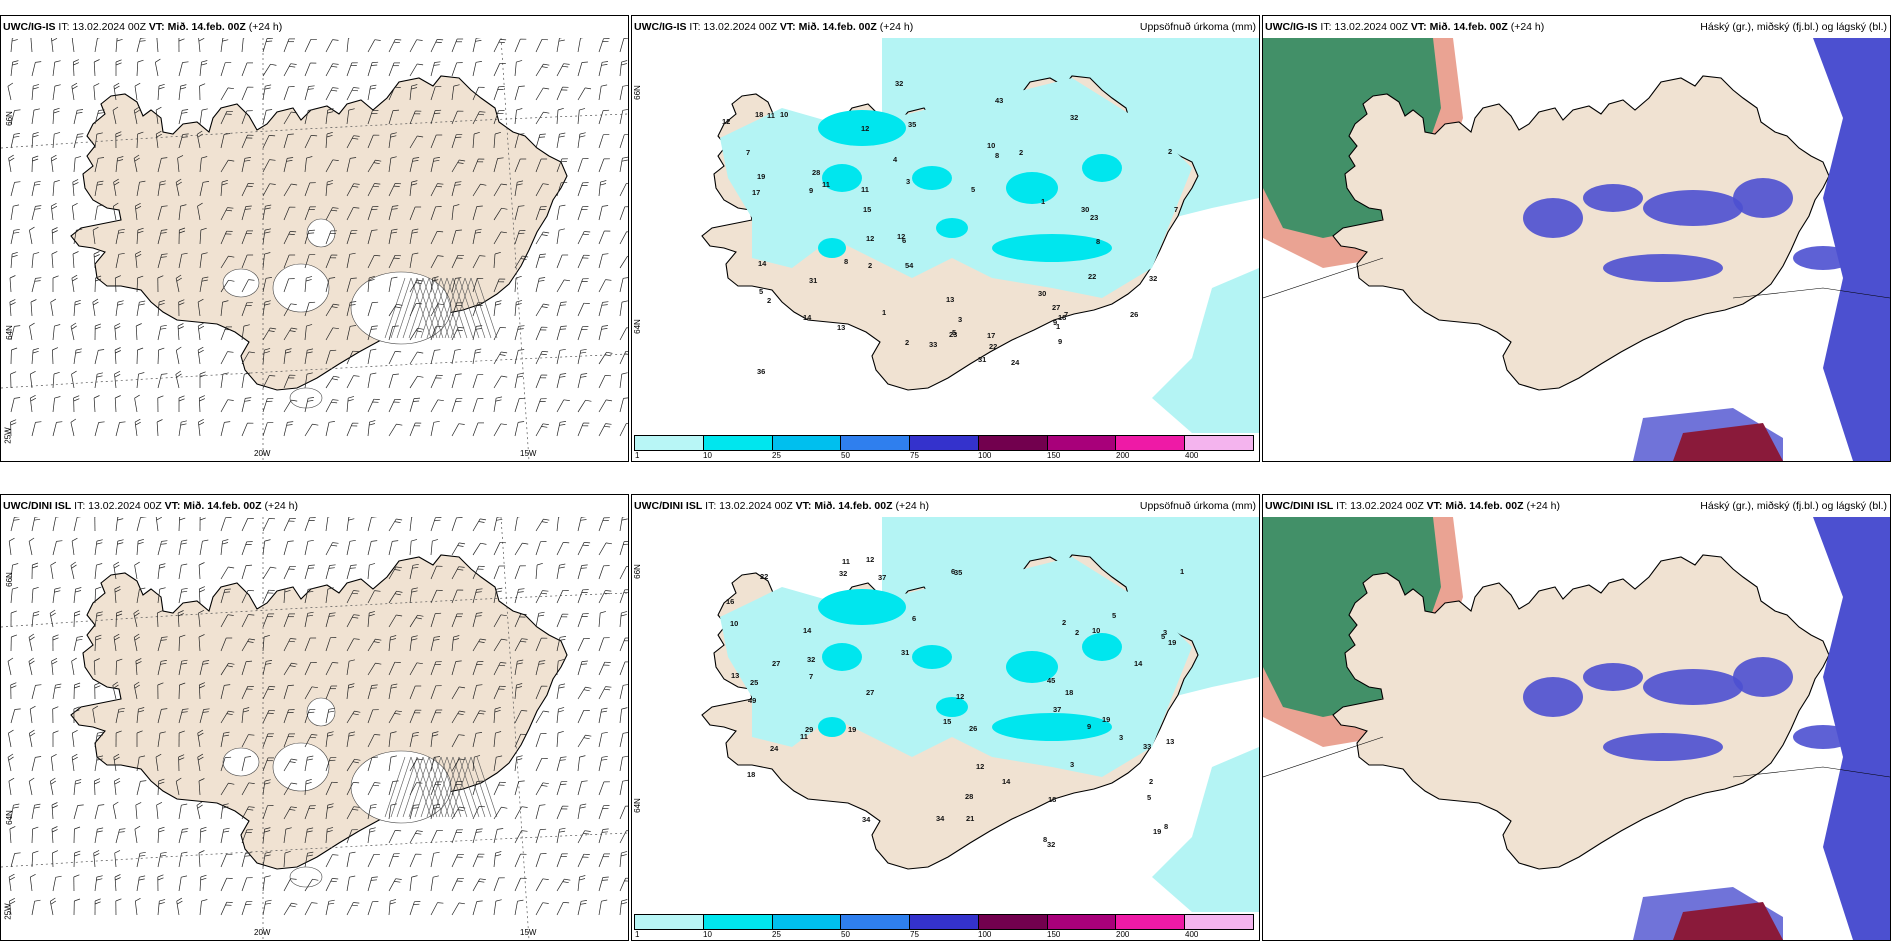 The width and height of the screenshot is (1900, 950). Describe the element at coordinates (809, 729) in the screenshot. I see `precip-value: 29` at that location.